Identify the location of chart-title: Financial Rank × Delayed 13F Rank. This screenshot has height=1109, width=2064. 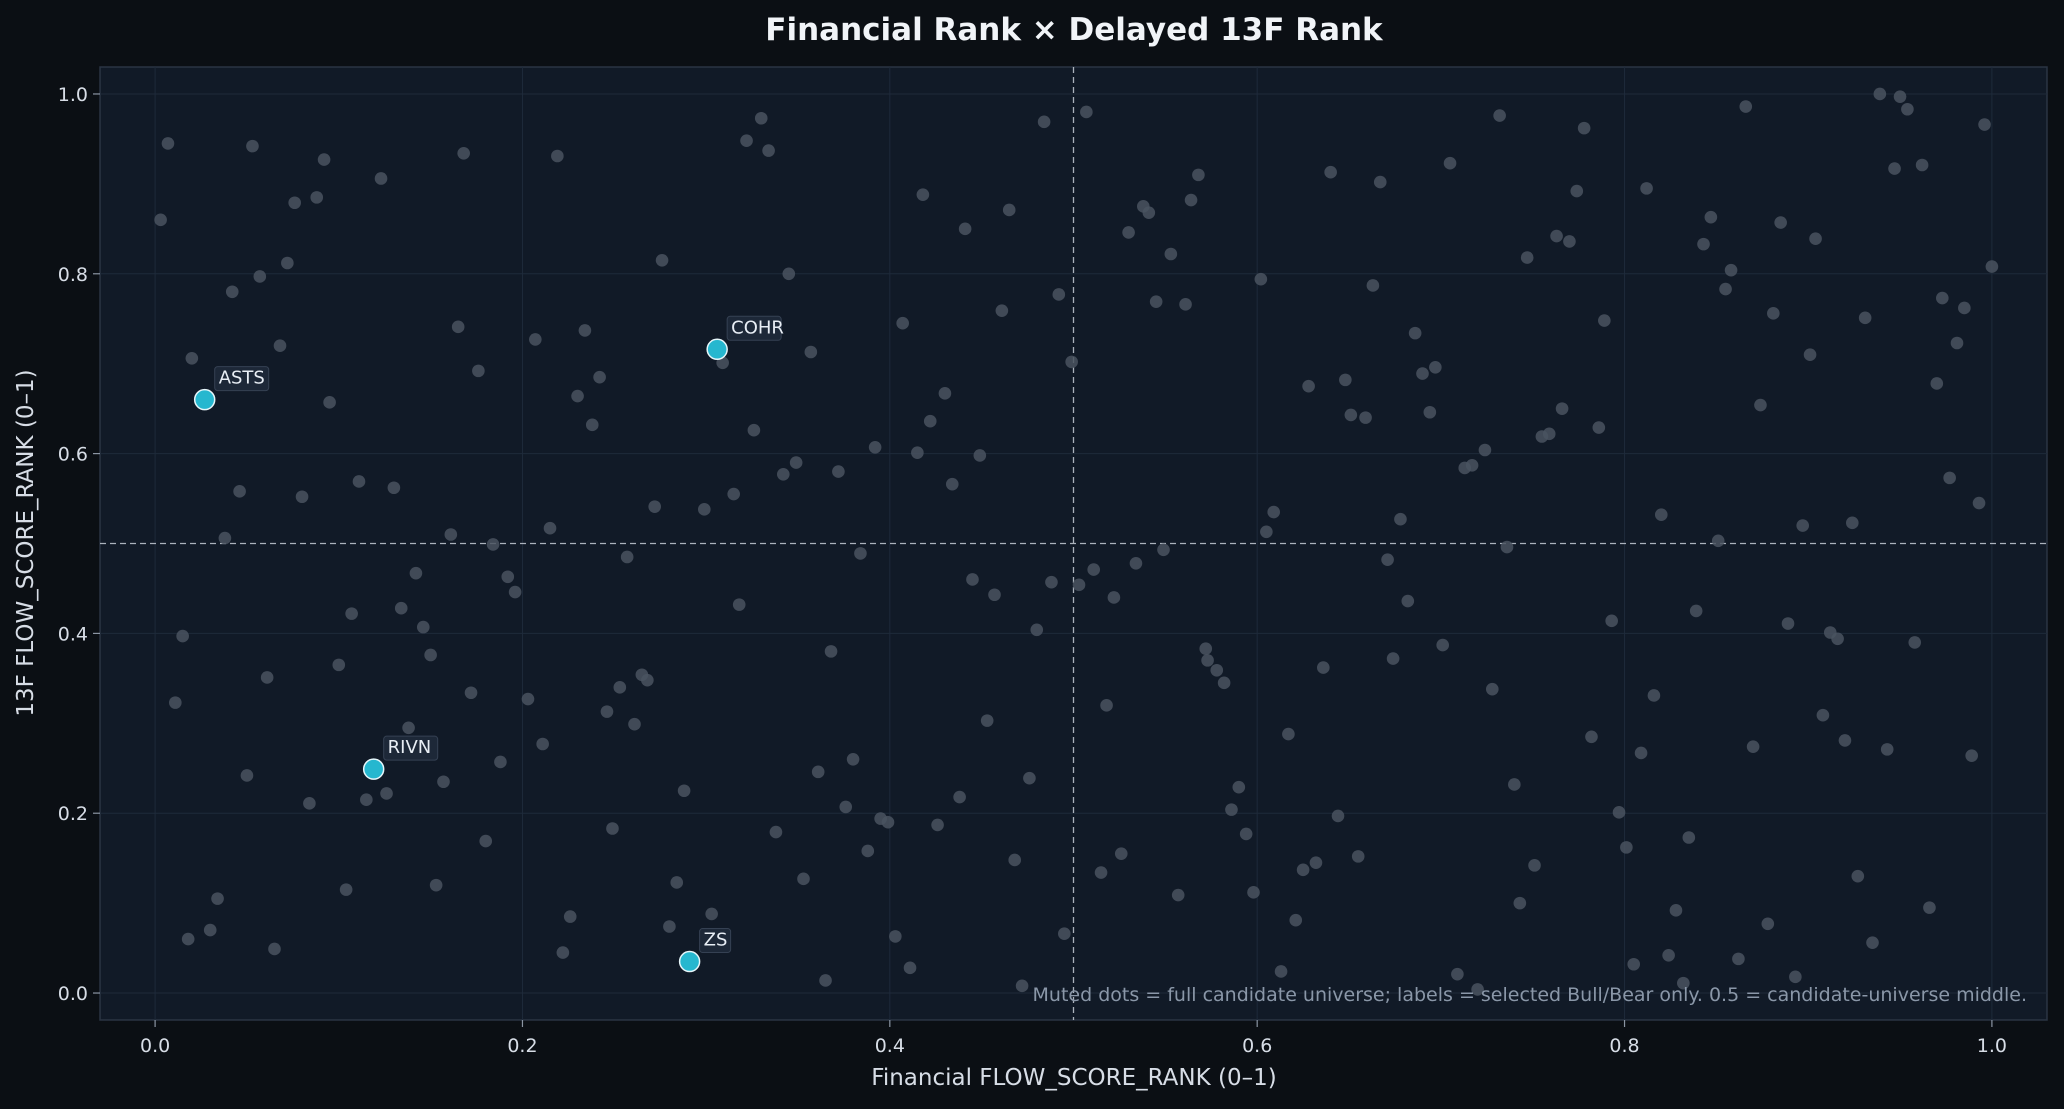
(1074, 30).